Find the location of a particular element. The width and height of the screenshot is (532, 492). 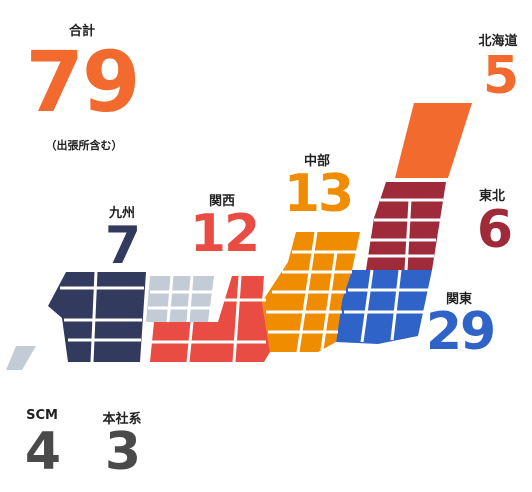

hokkaido-value: 5 is located at coordinates (500, 76).